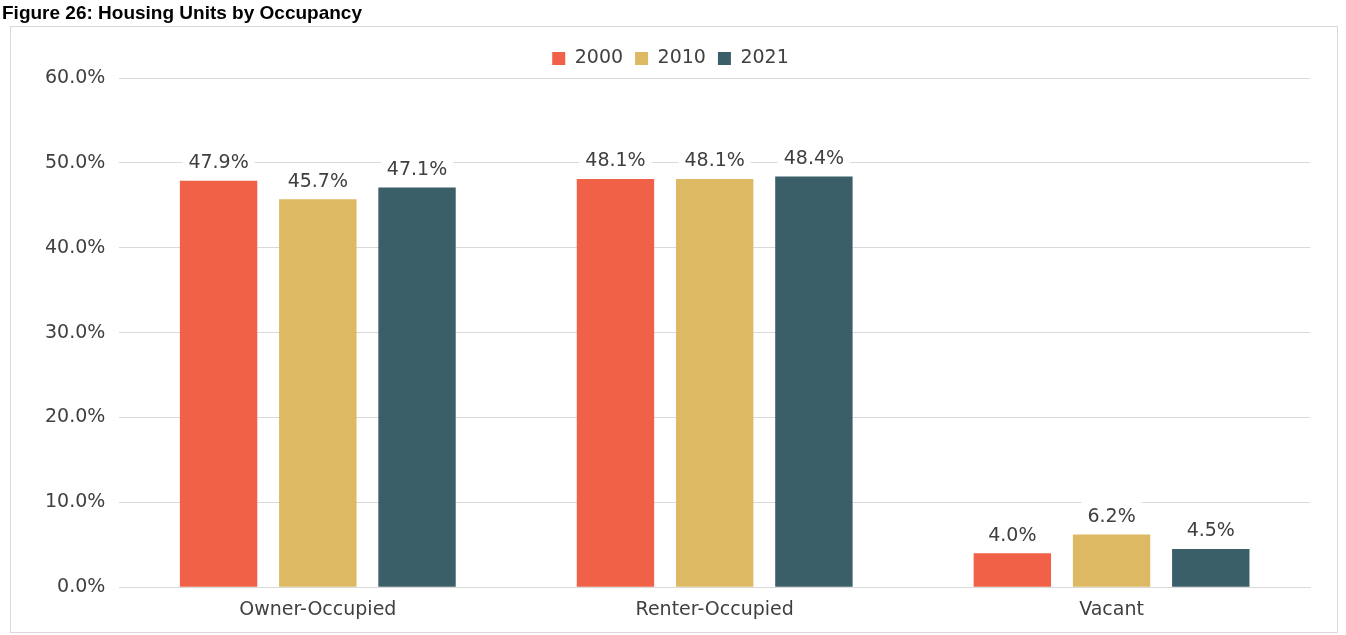 This screenshot has height=635, width=1346. I want to click on data-label: 47.9%, so click(218, 161).